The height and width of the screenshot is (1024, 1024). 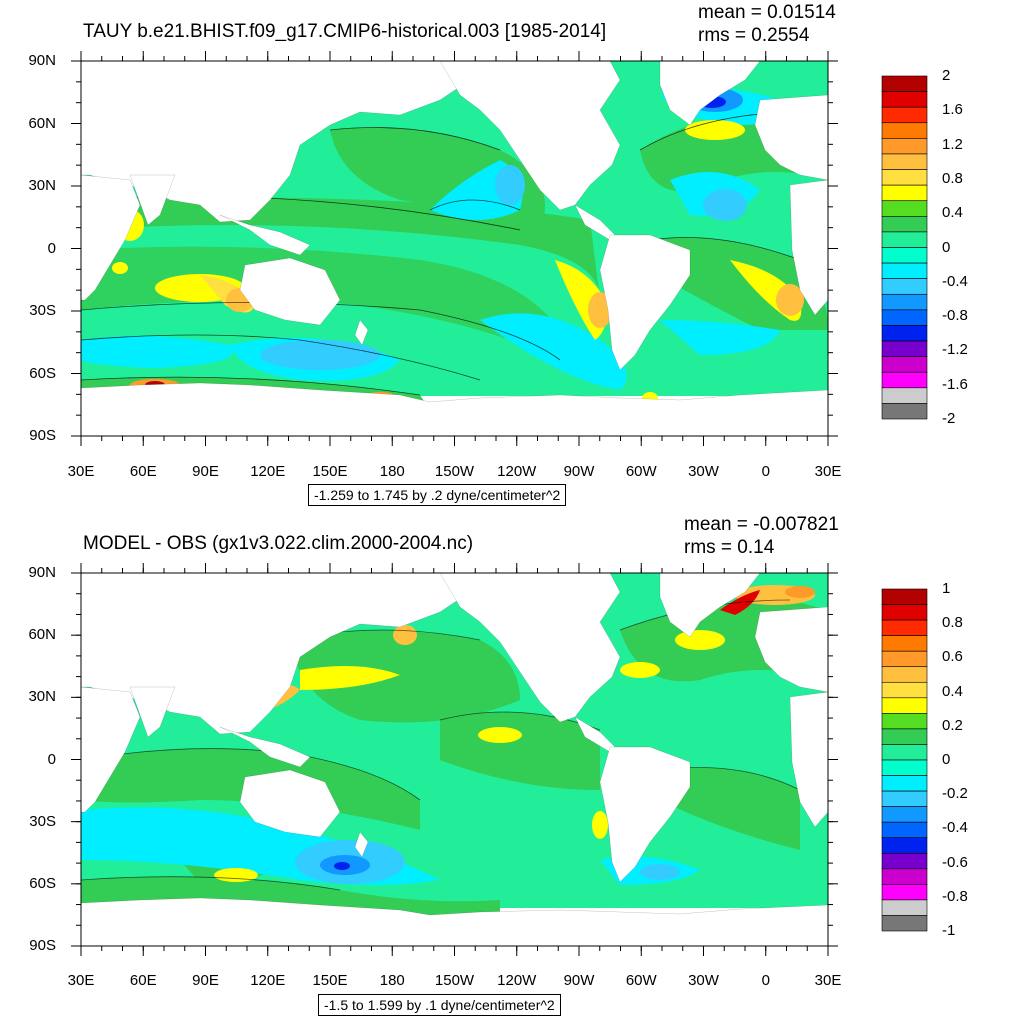 I want to click on colorbar-label: -1, so click(x=949, y=930).